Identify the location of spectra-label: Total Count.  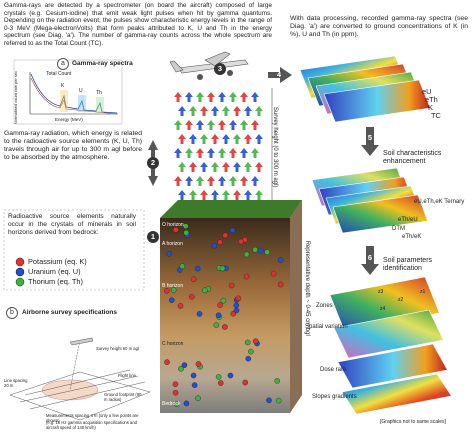
(59, 74).